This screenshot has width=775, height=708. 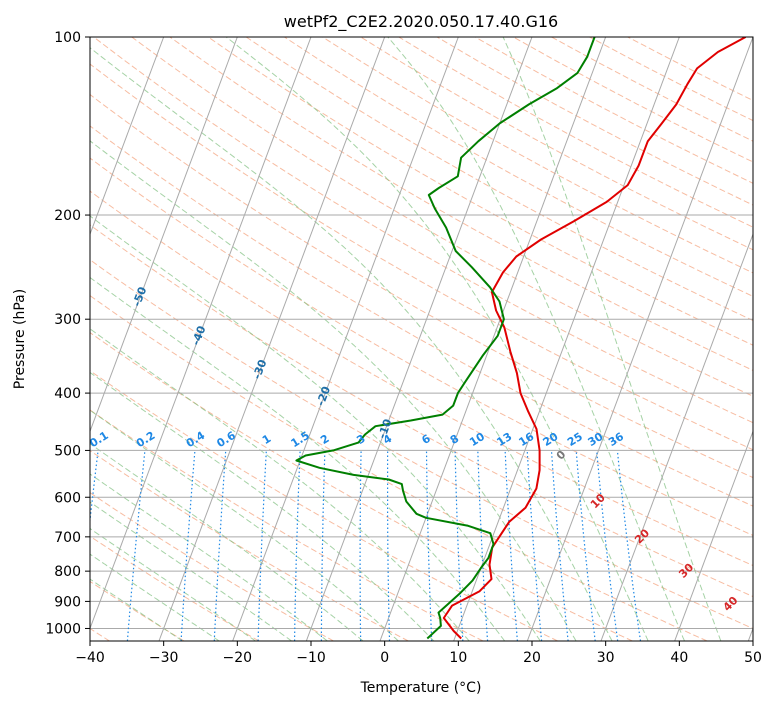 What do you see at coordinates (67, 498) in the screenshot?
I see `y-tick-label: 600` at bounding box center [67, 498].